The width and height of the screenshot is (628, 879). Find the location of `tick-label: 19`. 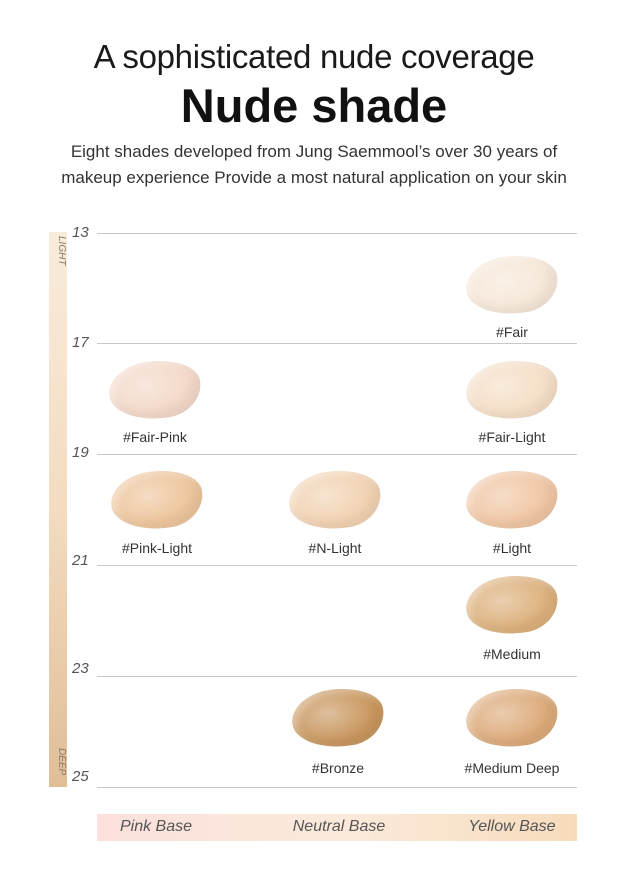

tick-label: 19 is located at coordinates (80, 452).